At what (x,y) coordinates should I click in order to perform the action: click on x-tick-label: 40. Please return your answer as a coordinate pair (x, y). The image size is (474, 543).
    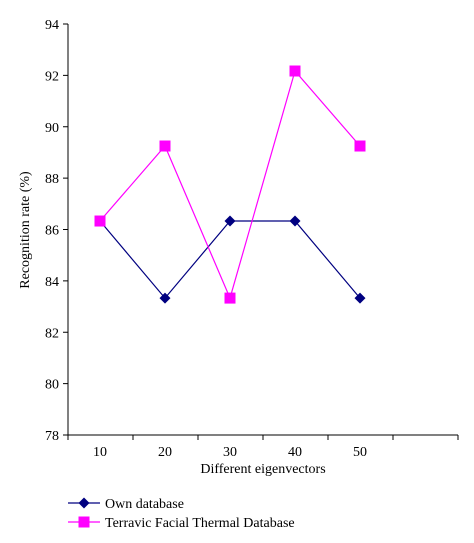
    Looking at the image, I should click on (295, 452).